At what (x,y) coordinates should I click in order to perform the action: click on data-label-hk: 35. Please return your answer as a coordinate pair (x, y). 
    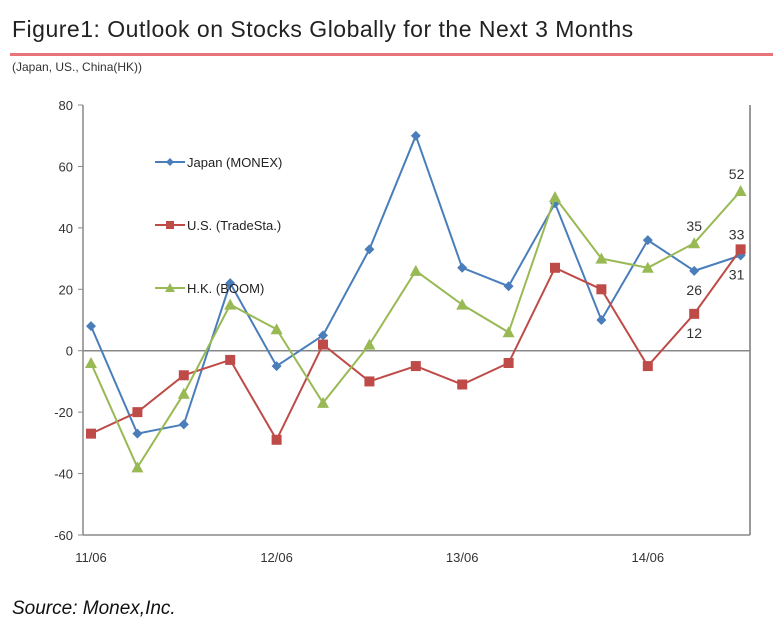
    Looking at the image, I should click on (694, 226).